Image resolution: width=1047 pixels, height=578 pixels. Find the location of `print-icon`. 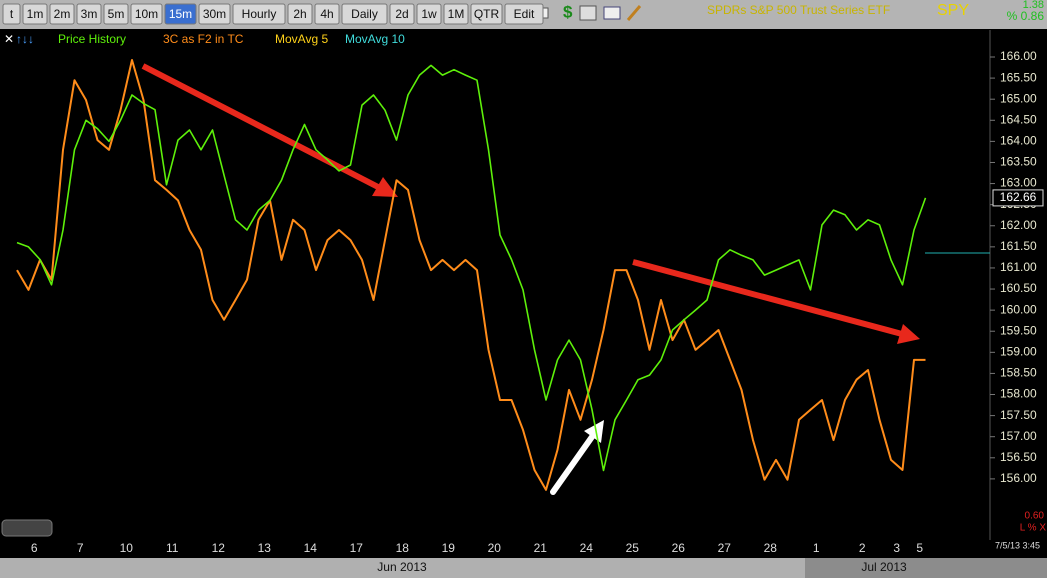

print-icon is located at coordinates (588, 13).